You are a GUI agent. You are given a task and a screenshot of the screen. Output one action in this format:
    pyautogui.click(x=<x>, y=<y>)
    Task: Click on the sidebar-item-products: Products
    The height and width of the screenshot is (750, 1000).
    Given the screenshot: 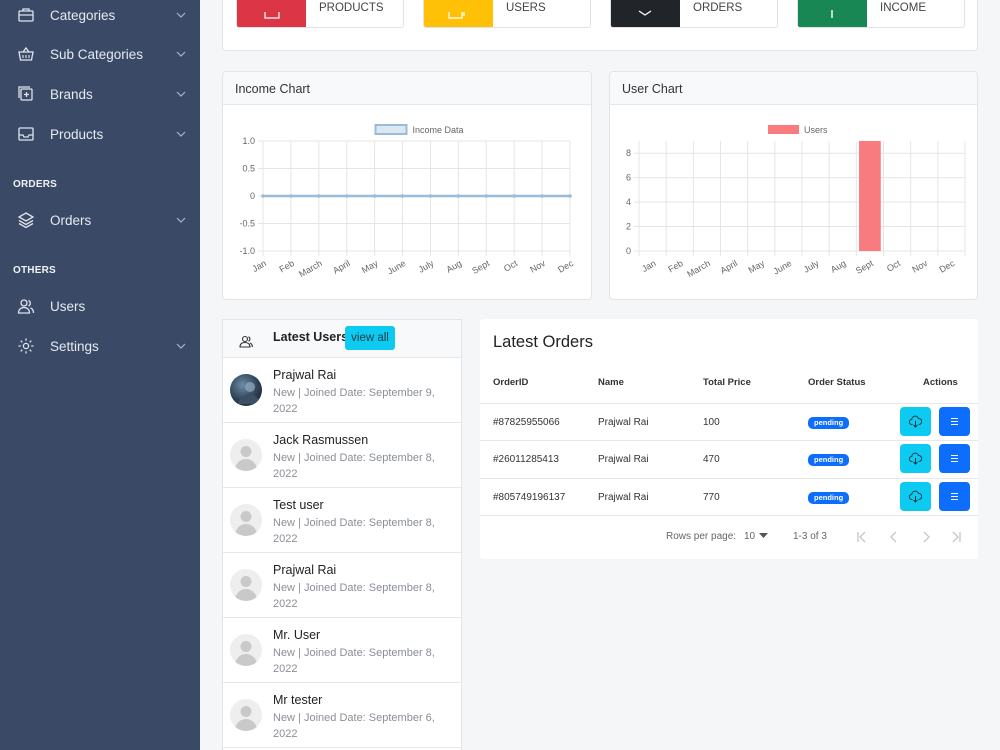 What is the action you would take?
    pyautogui.click(x=100, y=134)
    